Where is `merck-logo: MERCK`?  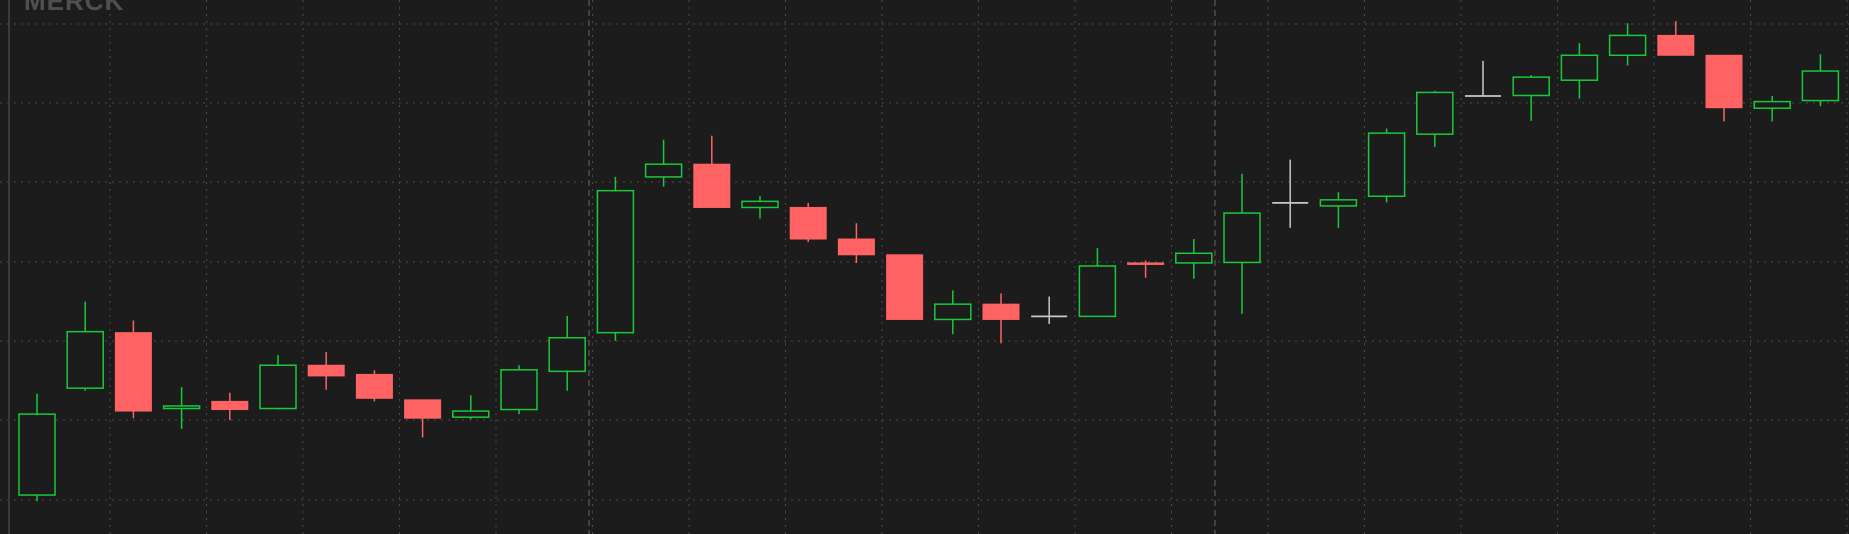 merck-logo: MERCK is located at coordinates (74, 8).